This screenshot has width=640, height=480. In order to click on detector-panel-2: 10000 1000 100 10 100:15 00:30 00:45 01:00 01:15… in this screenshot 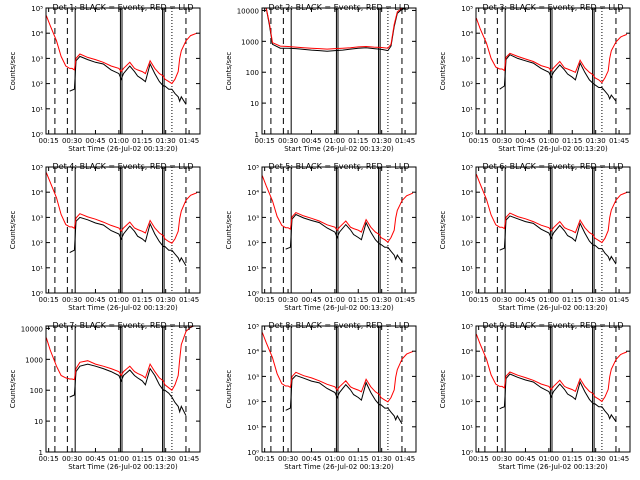, I will do `click(321, 78)`.